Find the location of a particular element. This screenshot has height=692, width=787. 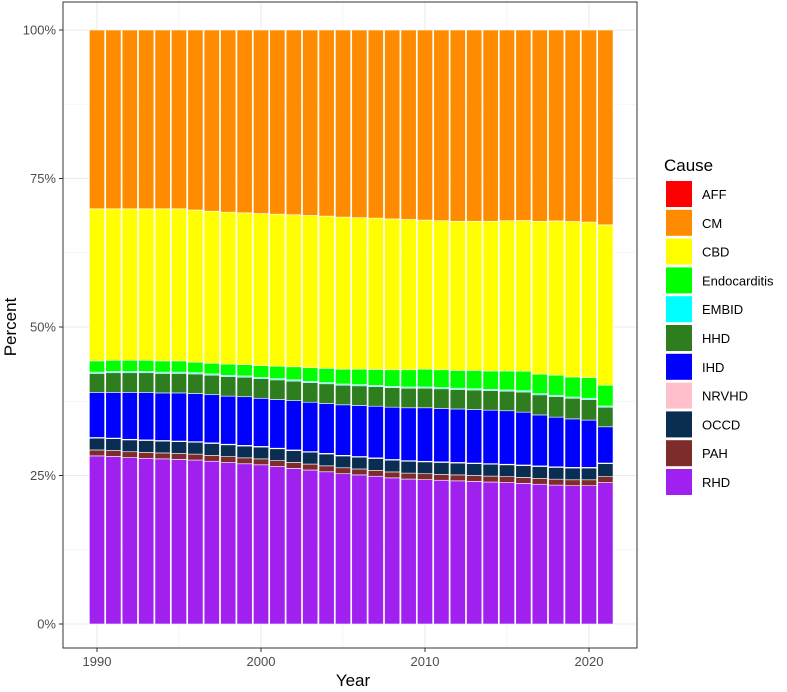

bar-segment-occd-2007 is located at coordinates (375, 464).